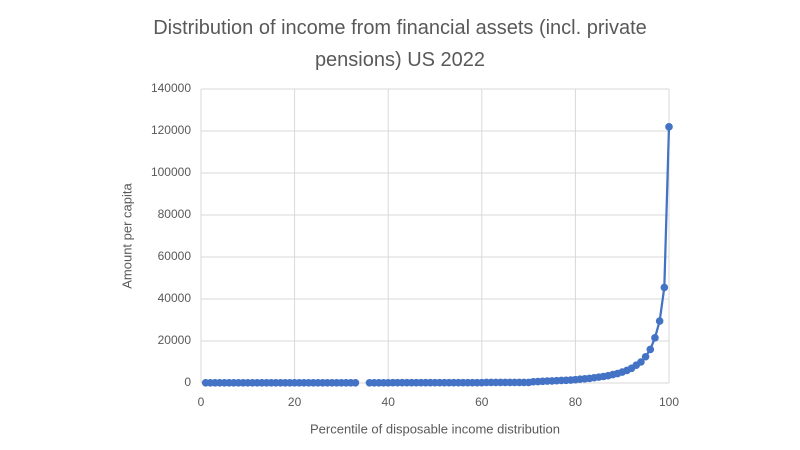 The width and height of the screenshot is (800, 450). Describe the element at coordinates (175, 256) in the screenshot. I see `y-tick-label: 60000` at that location.